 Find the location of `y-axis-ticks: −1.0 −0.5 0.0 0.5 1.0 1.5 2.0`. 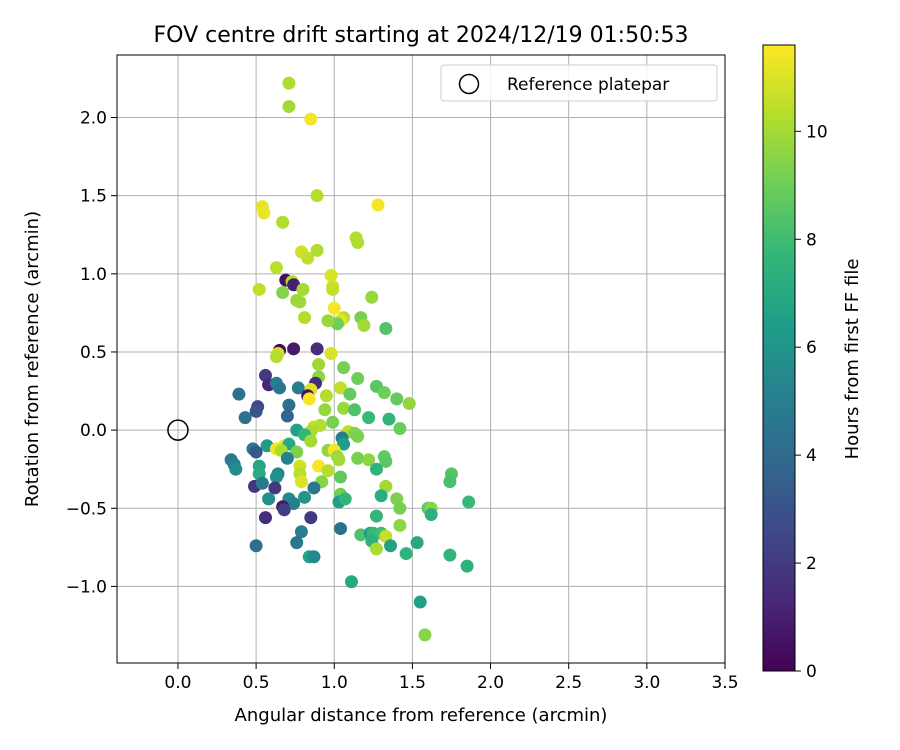

y-axis-ticks: −1.0 −0.5 0.0 0.5 1.0 1.5 2.0 is located at coordinates (91, 353).